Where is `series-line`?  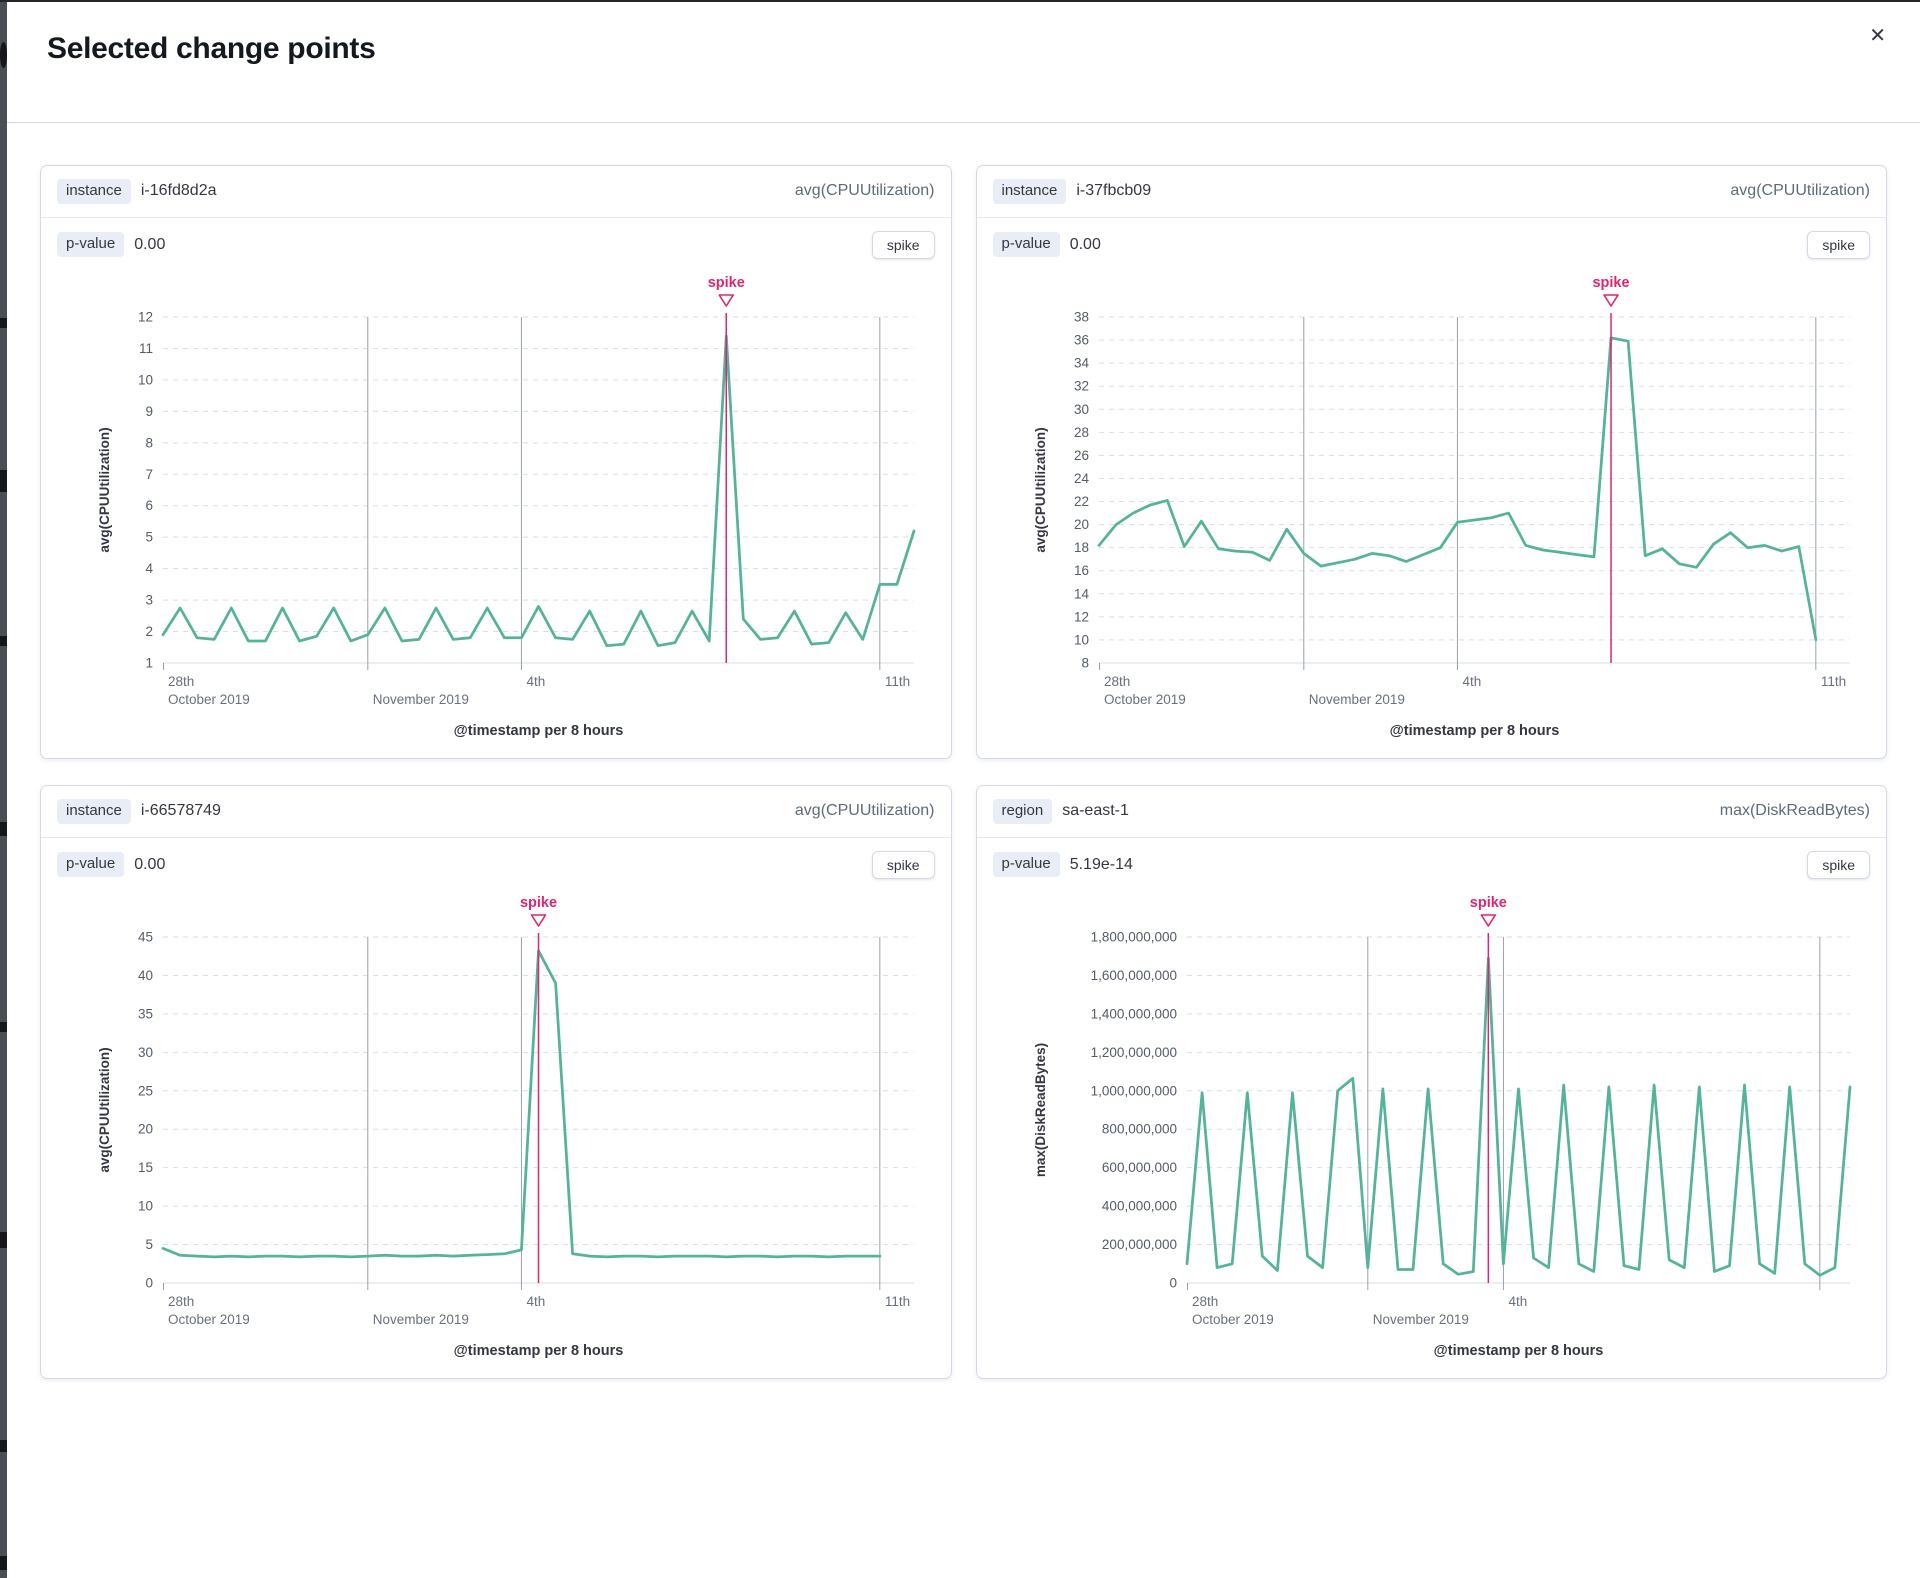 series-line is located at coordinates (521, 1103).